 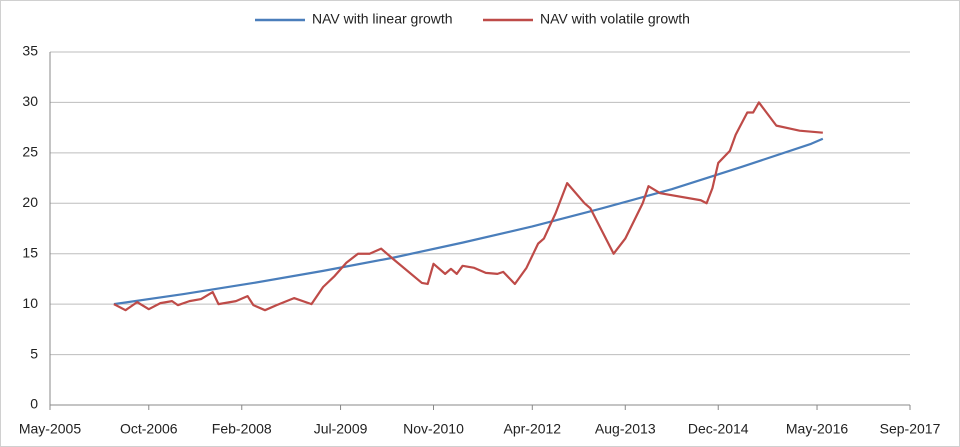 What do you see at coordinates (910, 429) in the screenshot?
I see `x-tick-label: Sep-2017` at bounding box center [910, 429].